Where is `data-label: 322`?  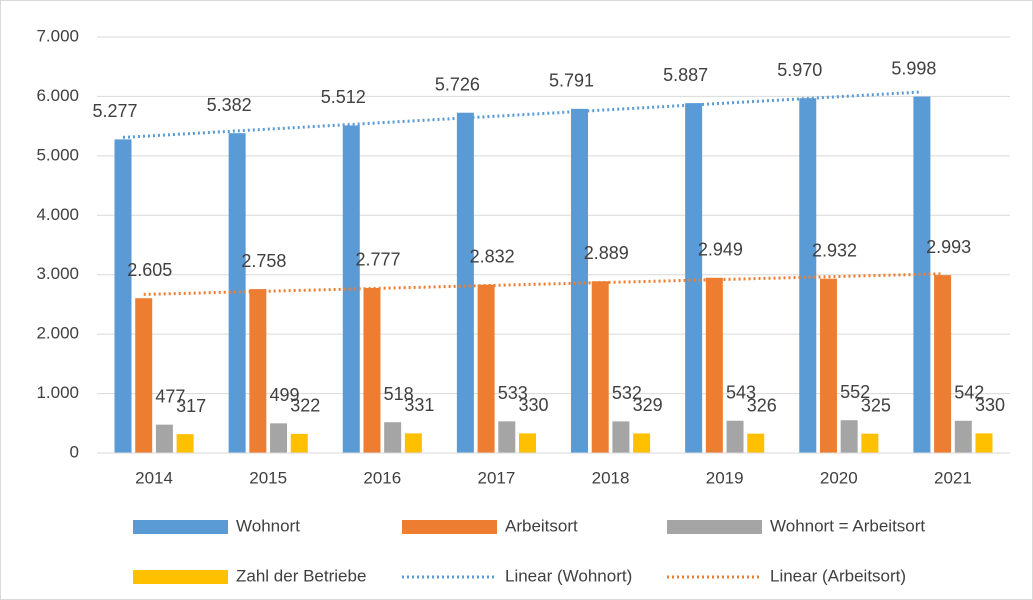 data-label: 322 is located at coordinates (305, 406).